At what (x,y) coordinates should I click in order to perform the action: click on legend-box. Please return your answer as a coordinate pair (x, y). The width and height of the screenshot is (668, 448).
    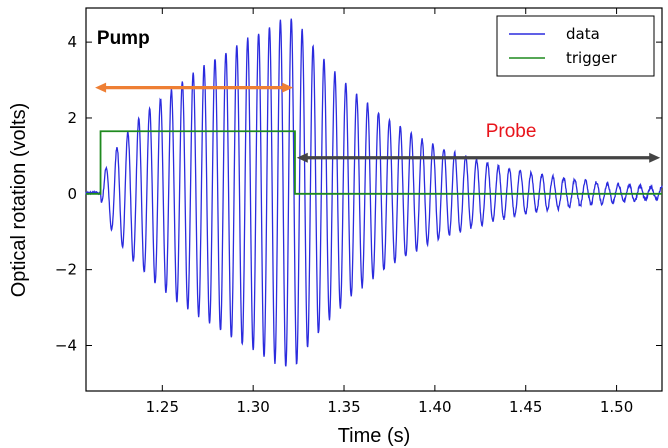
    Looking at the image, I should click on (575, 46).